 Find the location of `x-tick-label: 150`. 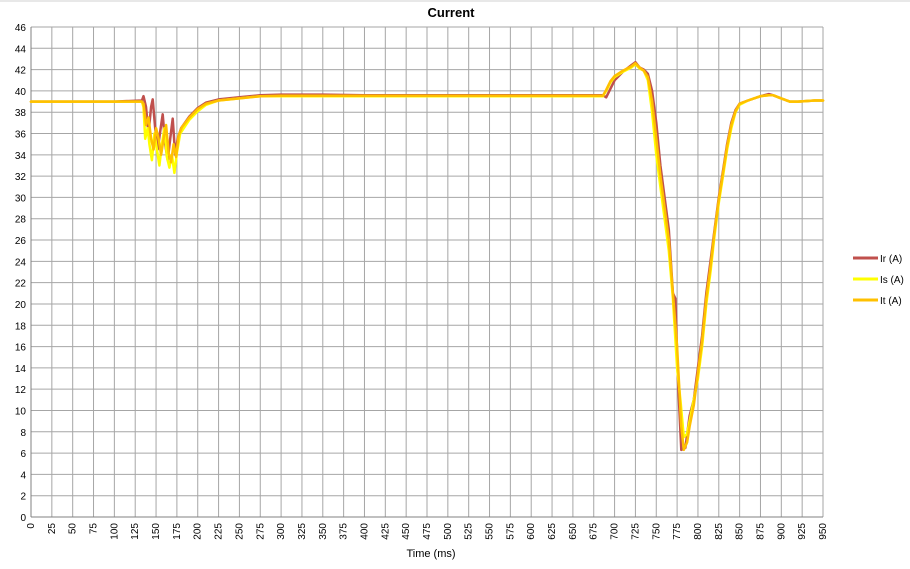

x-tick-label: 150 is located at coordinates (156, 531).